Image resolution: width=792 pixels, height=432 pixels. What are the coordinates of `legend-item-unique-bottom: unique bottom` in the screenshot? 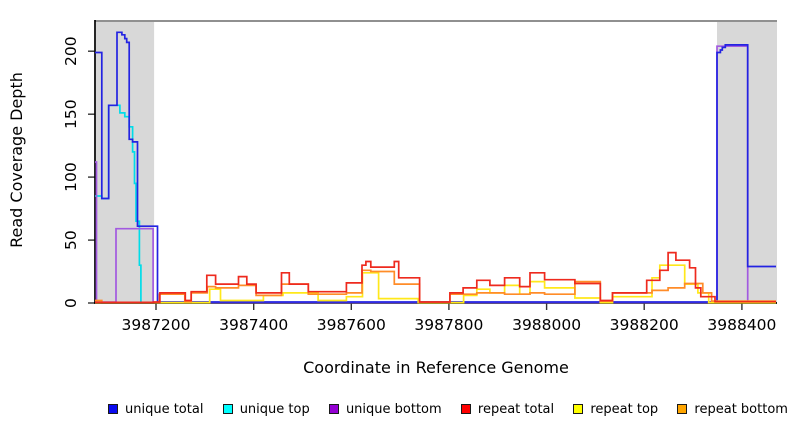 It's located at (385, 409).